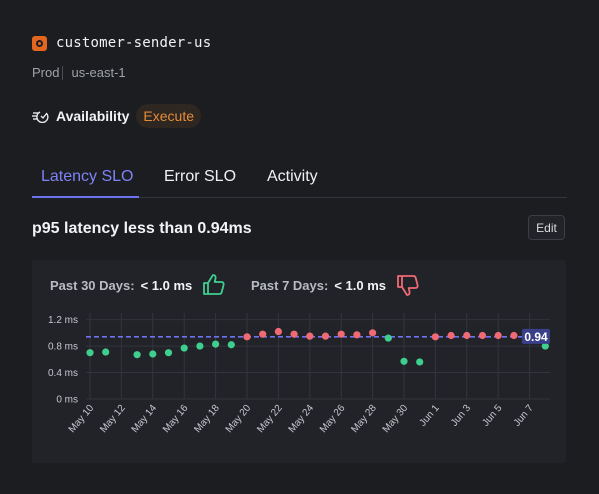  I want to click on y-tick-label: 1.2 ms, so click(63, 320).